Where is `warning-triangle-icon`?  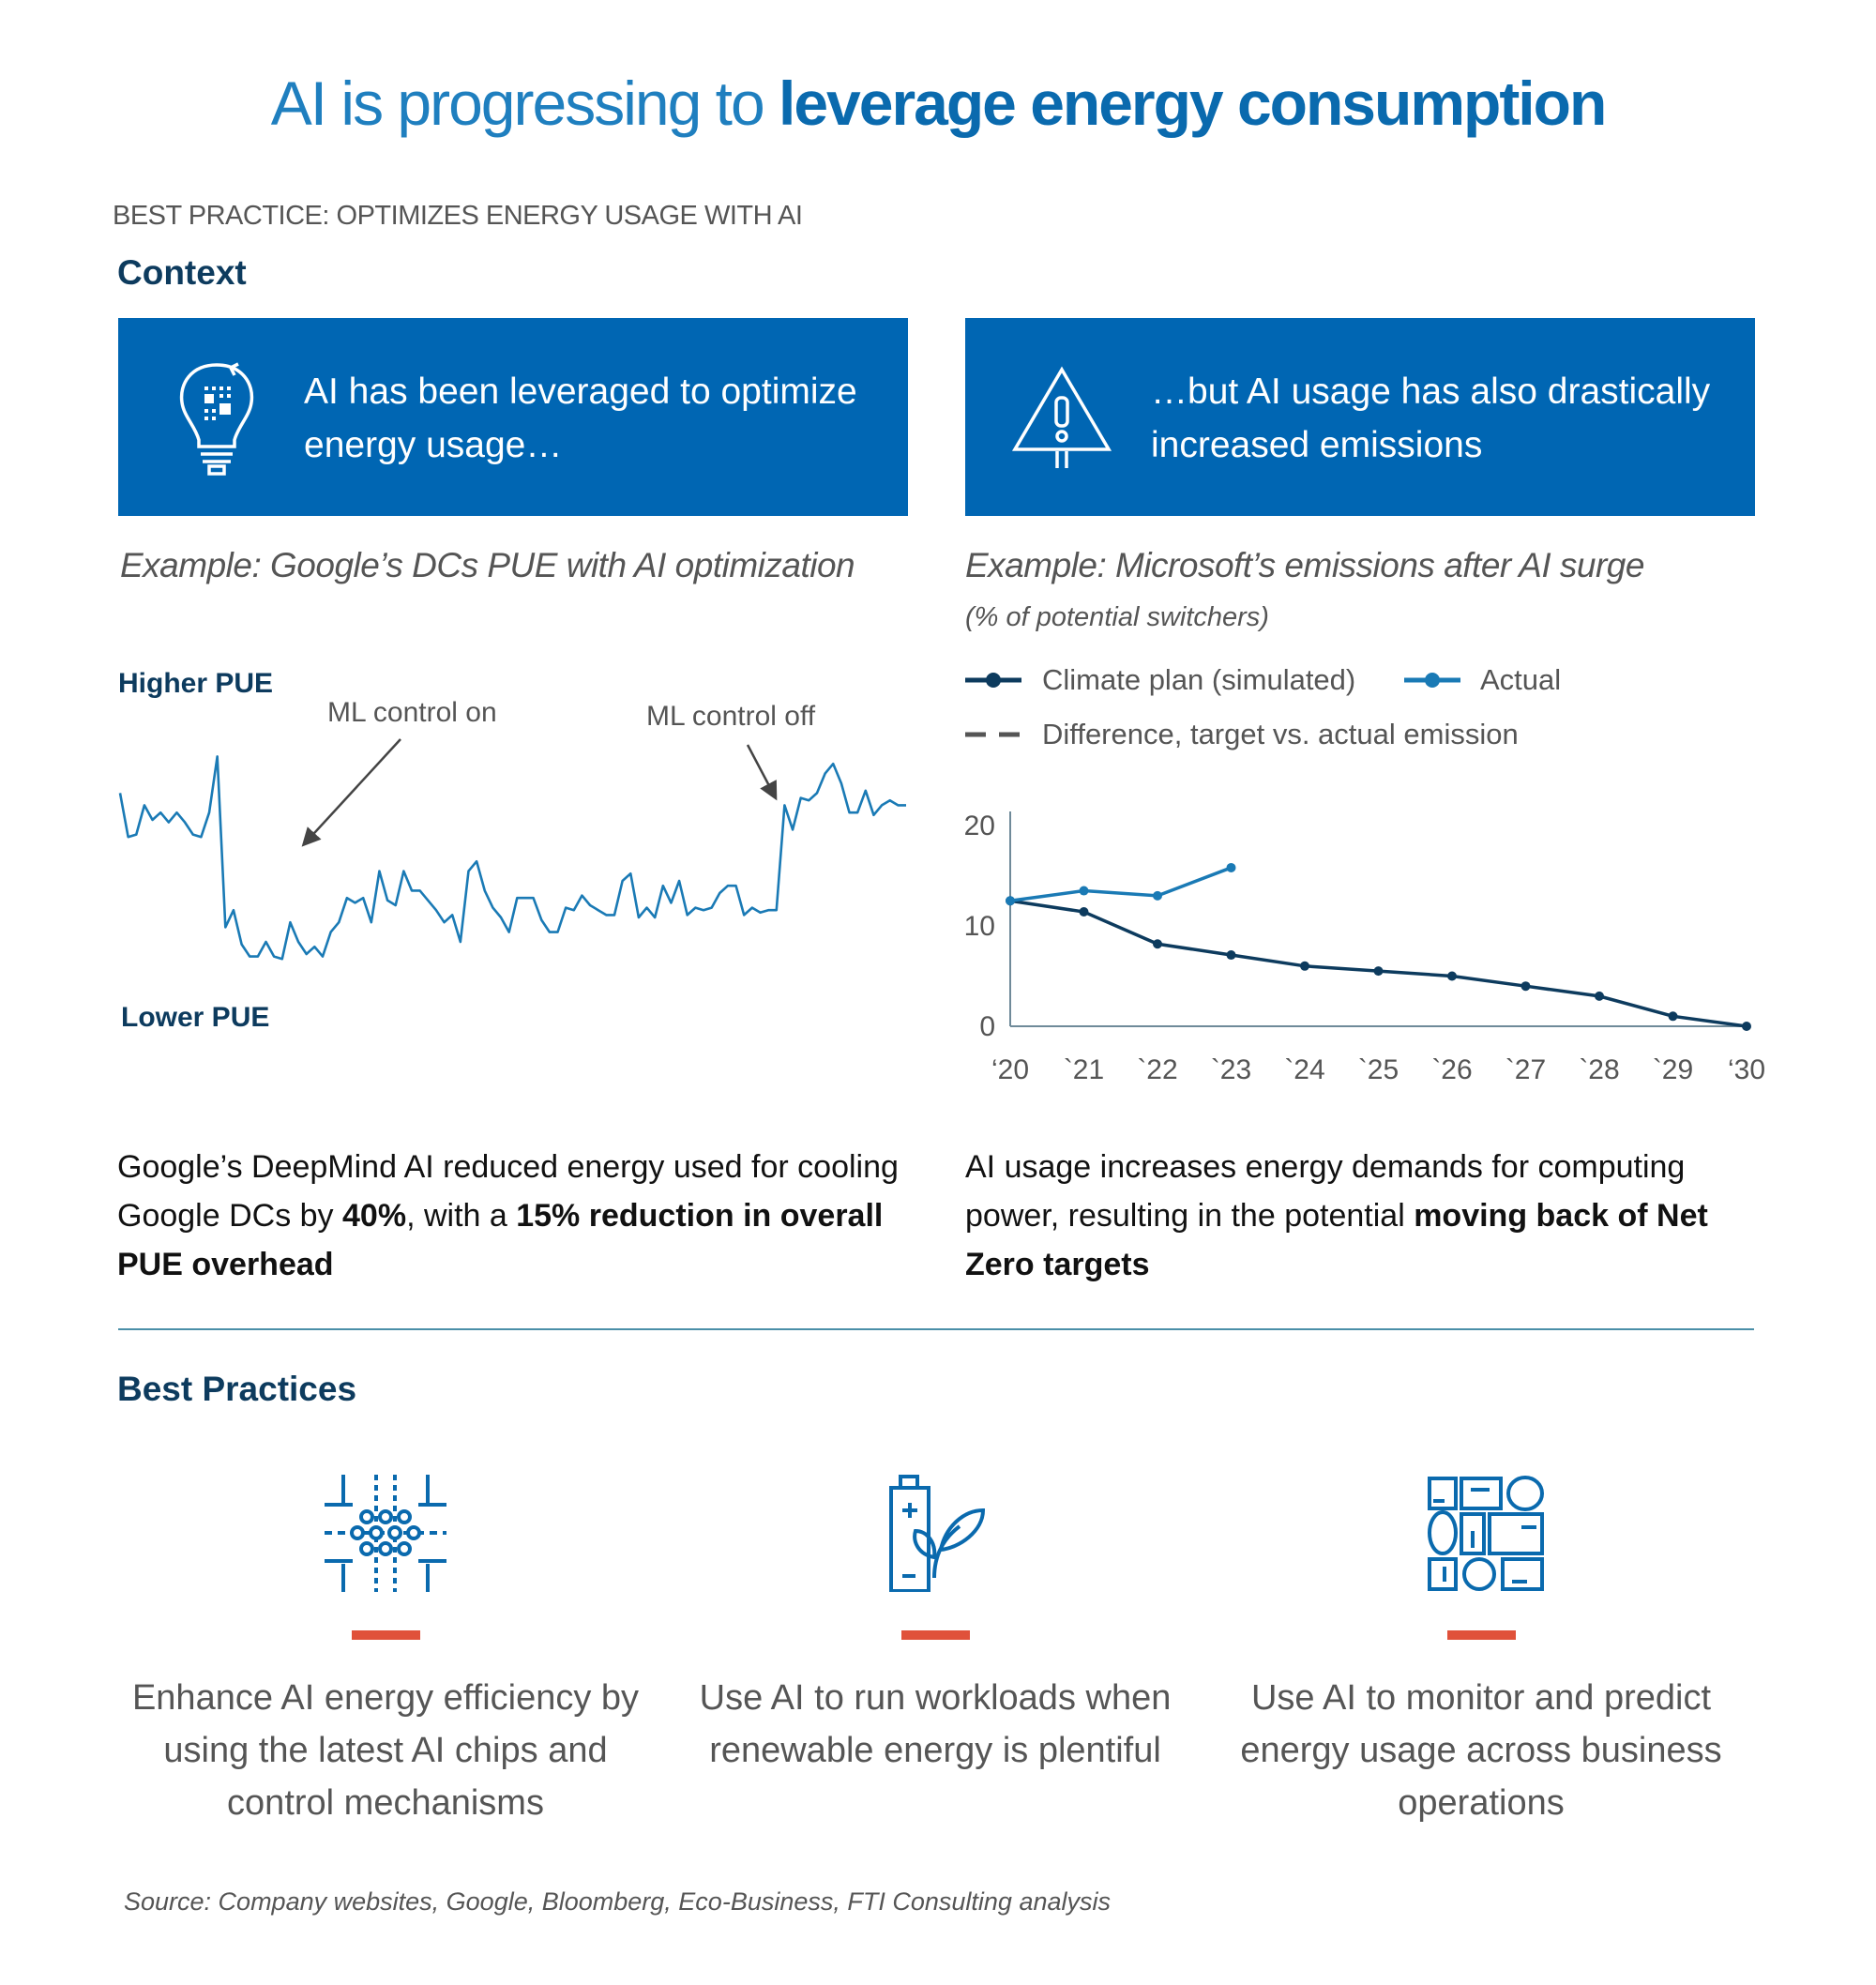
warning-triangle-icon is located at coordinates (1061, 417).